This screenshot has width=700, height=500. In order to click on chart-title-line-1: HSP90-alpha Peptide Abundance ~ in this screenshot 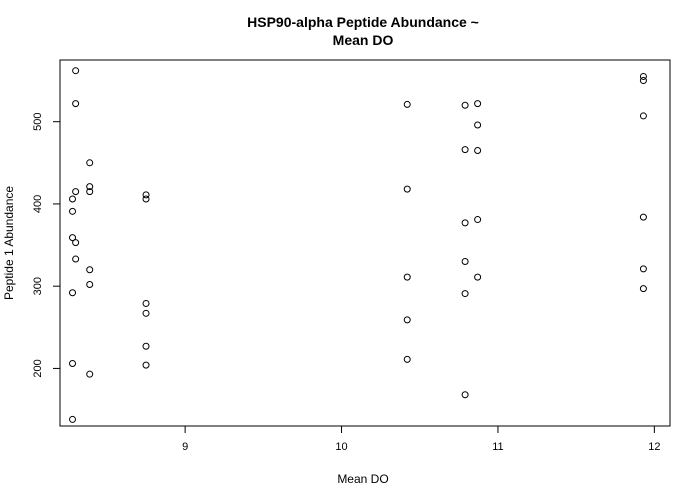, I will do `click(363, 22)`.